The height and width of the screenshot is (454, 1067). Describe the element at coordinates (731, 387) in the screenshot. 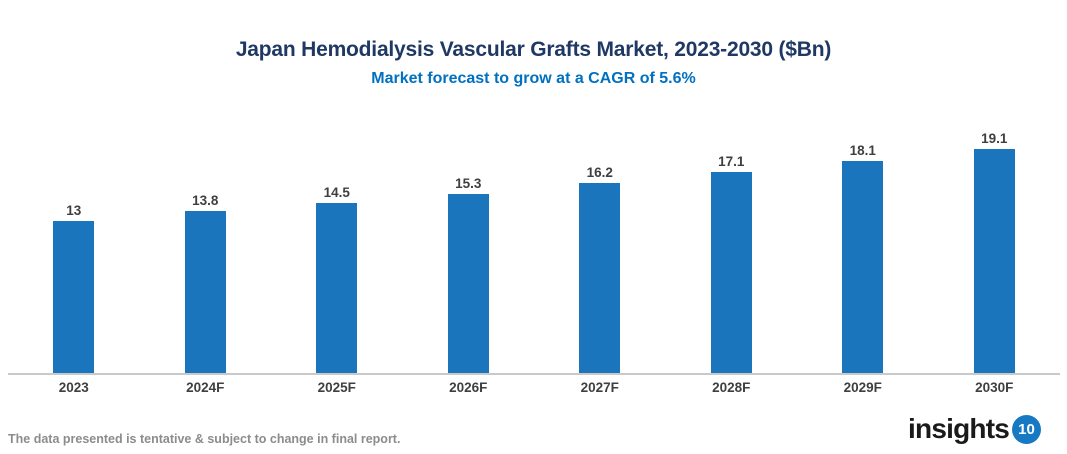

I see `x-axis-label: 2028F` at that location.